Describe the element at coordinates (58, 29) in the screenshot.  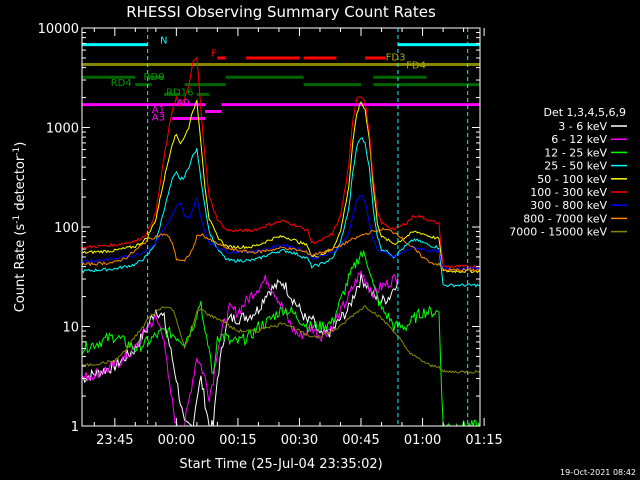
I see `y-tick-label-4: 10000` at that location.